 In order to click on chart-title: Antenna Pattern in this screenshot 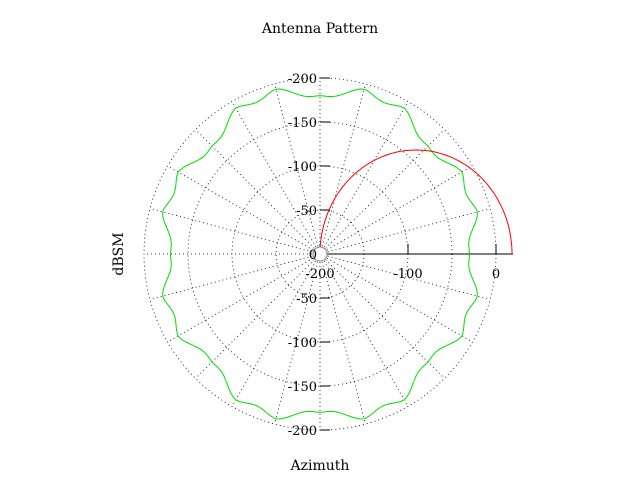, I will do `click(320, 29)`.